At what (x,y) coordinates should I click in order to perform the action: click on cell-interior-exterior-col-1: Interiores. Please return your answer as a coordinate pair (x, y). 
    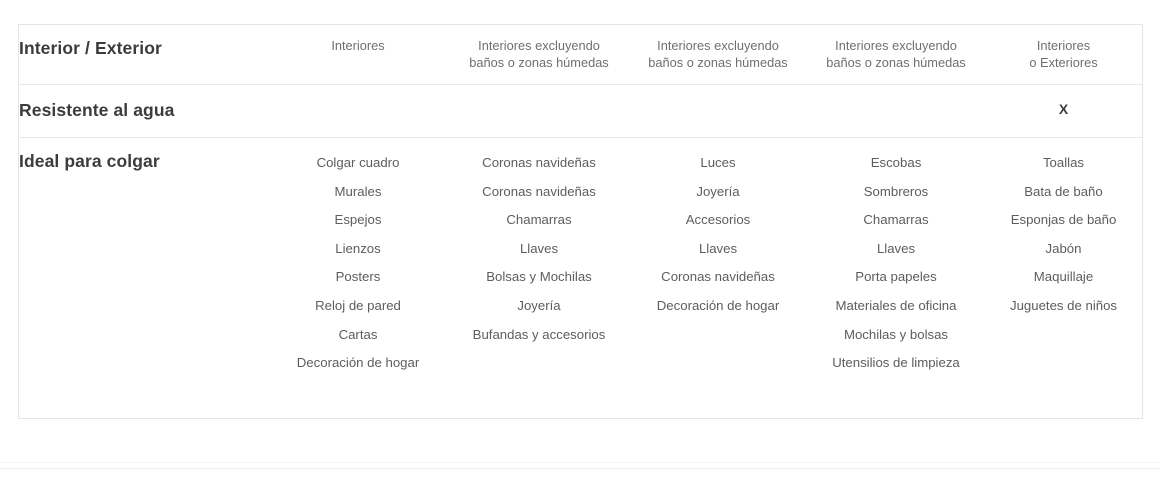
    Looking at the image, I should click on (358, 55).